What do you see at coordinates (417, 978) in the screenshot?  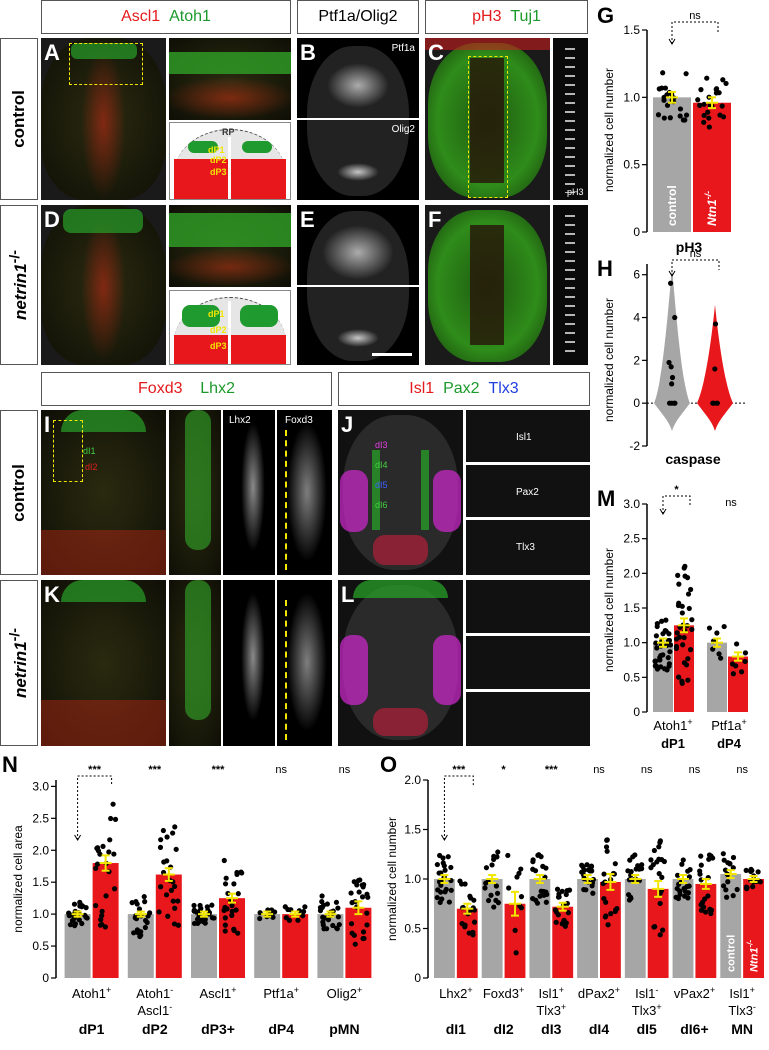 I see `chart-o-y-tick-label: 0` at bounding box center [417, 978].